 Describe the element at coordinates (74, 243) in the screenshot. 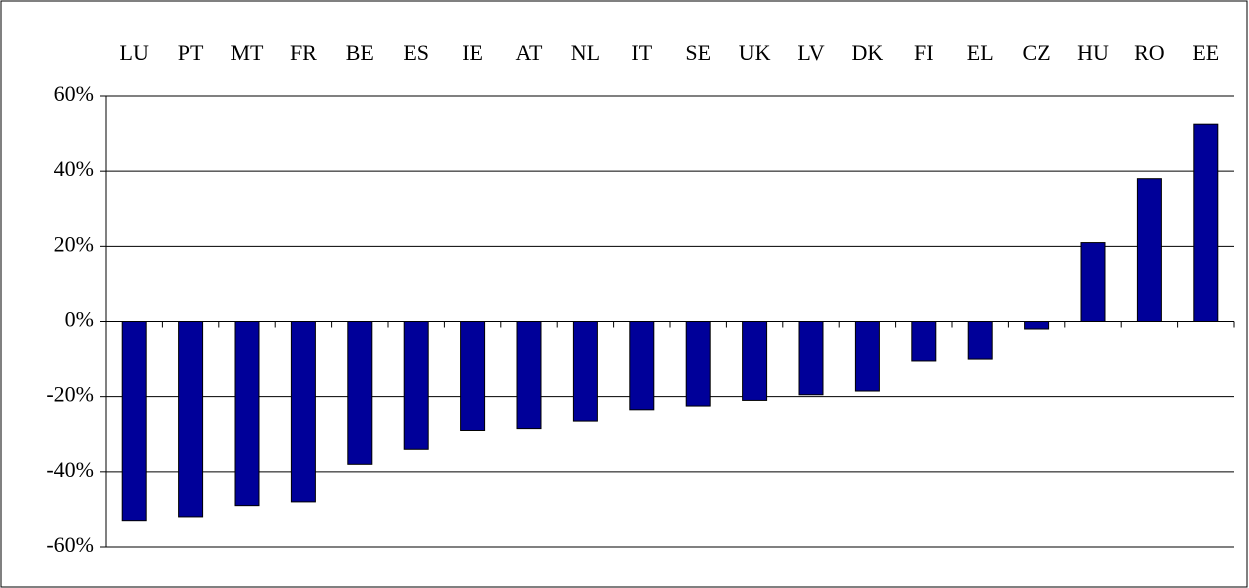

I see `y-tick-label: 20%` at that location.